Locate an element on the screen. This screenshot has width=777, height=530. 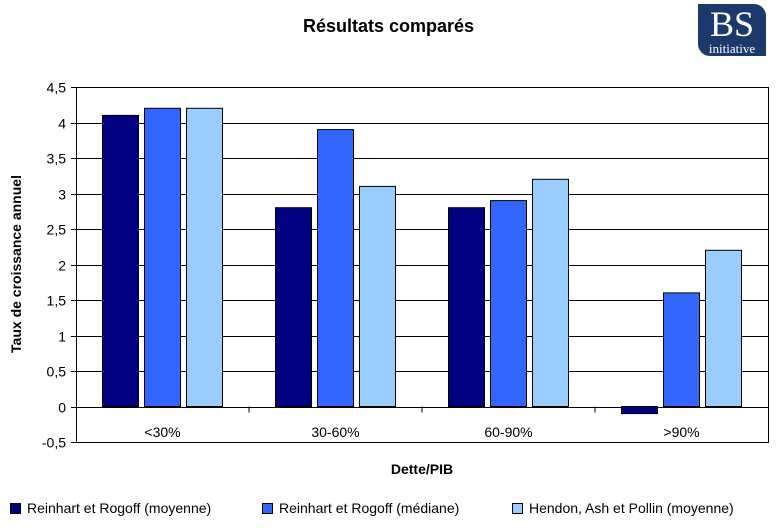
legend-label: Reinhart et Rogoff (moyenne) is located at coordinates (119, 508).